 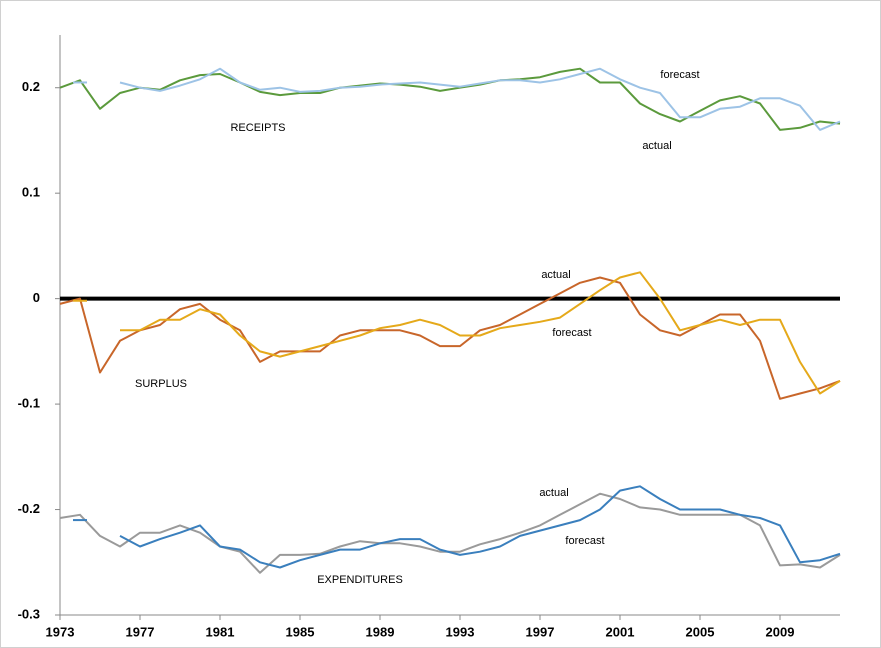 I want to click on x-tick-label: 1993, so click(x=460, y=631).